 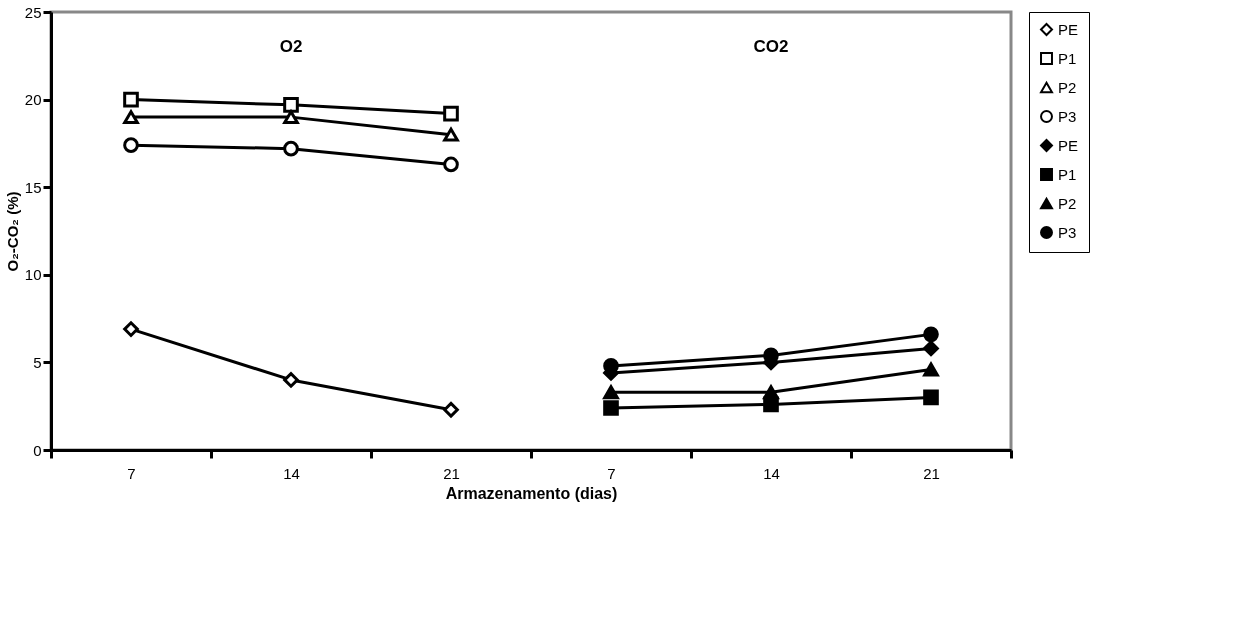 What do you see at coordinates (771, 46) in the screenshot?
I see `annotation: CO2` at bounding box center [771, 46].